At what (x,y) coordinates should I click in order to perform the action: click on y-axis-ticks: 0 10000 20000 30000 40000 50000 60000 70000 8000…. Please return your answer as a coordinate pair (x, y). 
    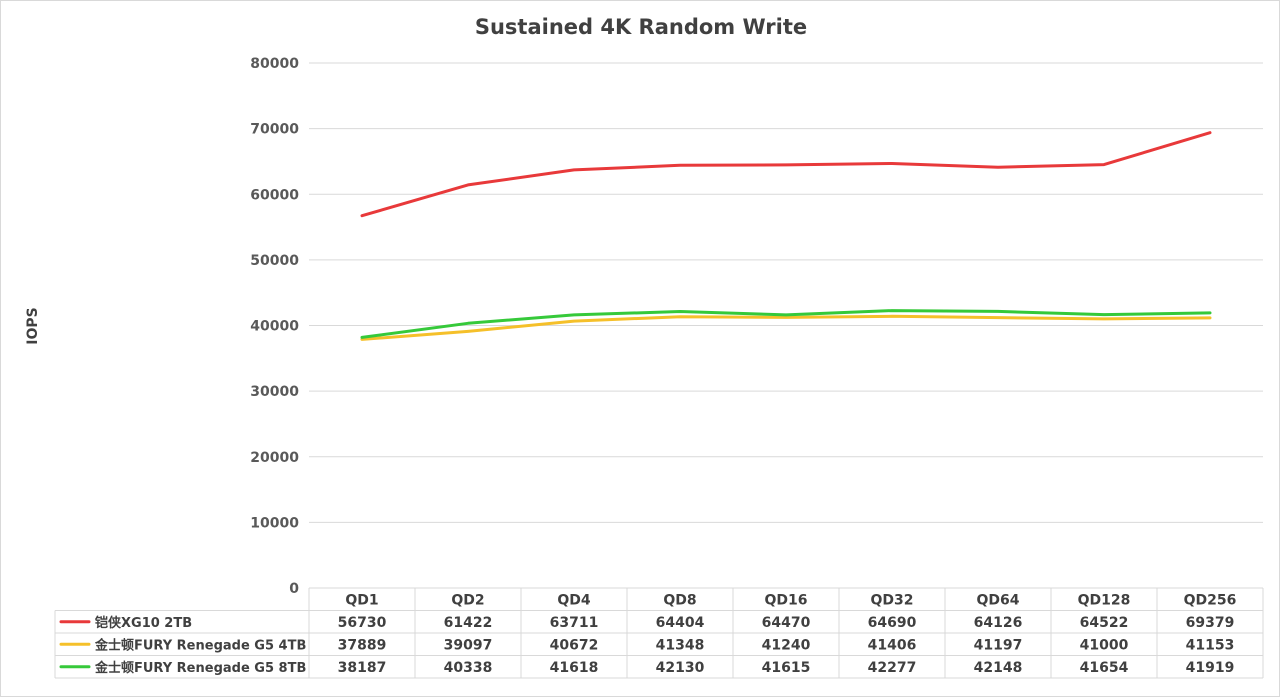
    Looking at the image, I should click on (274, 326).